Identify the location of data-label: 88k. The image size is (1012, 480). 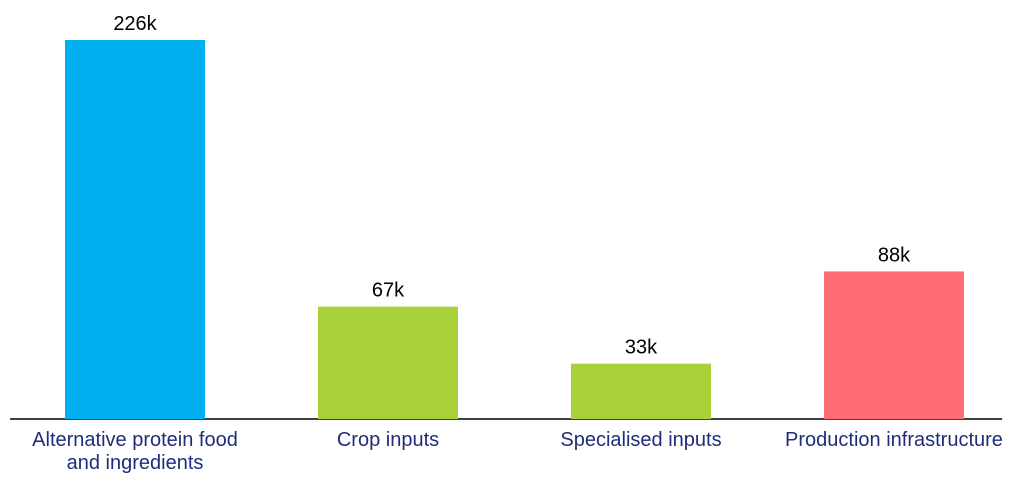
(894, 255).